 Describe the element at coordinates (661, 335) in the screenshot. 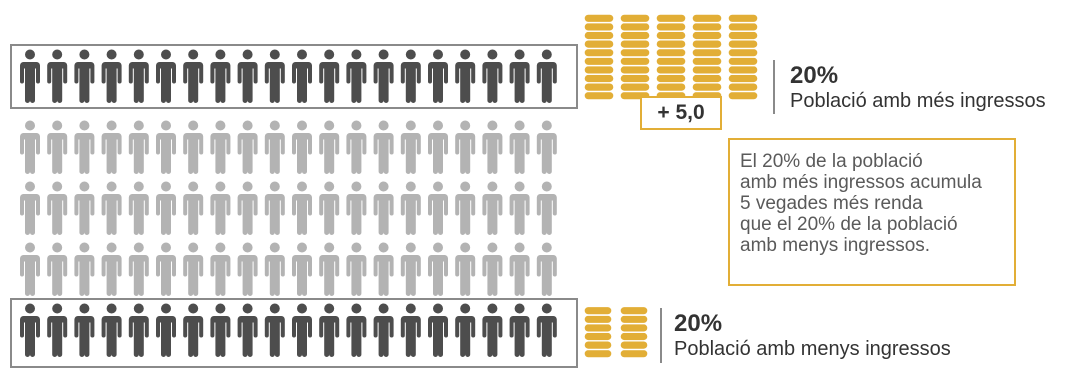

I see `bottom-label-divider` at that location.